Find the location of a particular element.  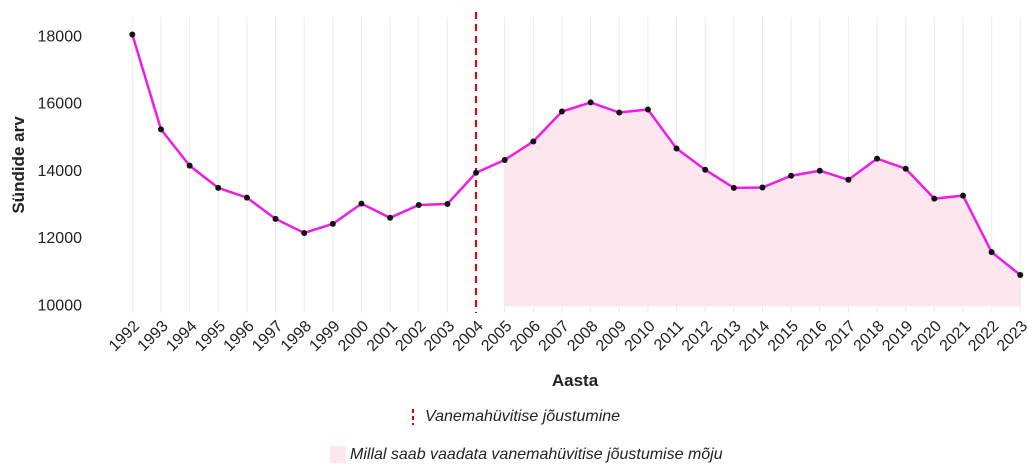

legend-label: Vanemahüvitise jõustumine is located at coordinates (522, 416).